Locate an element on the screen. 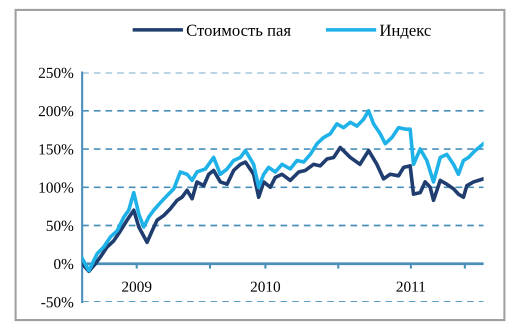 This screenshot has width=520, height=330. y-tick-label: 0% is located at coordinates (64, 264).